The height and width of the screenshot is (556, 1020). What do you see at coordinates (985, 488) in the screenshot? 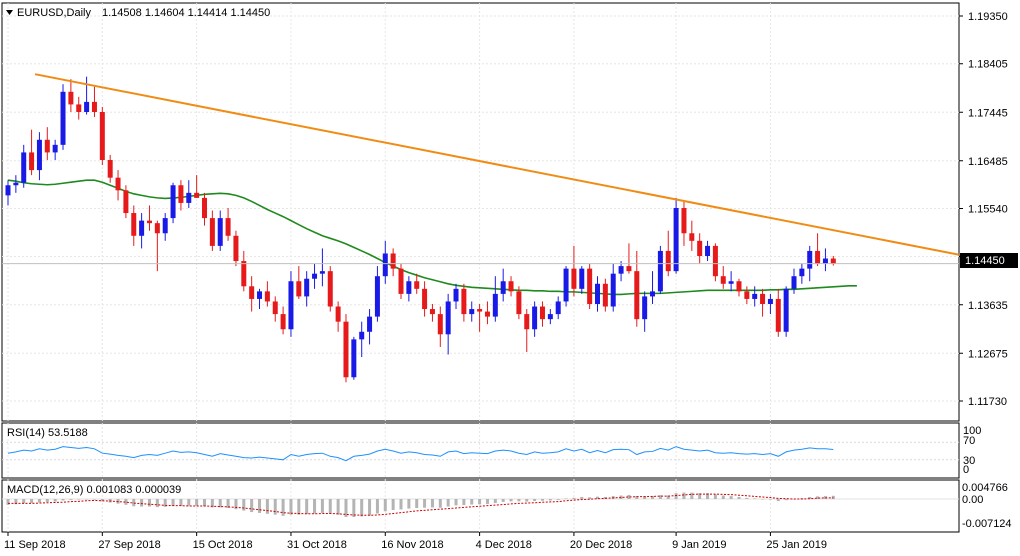
I see `macd-level-top: 0.004766` at bounding box center [985, 488].